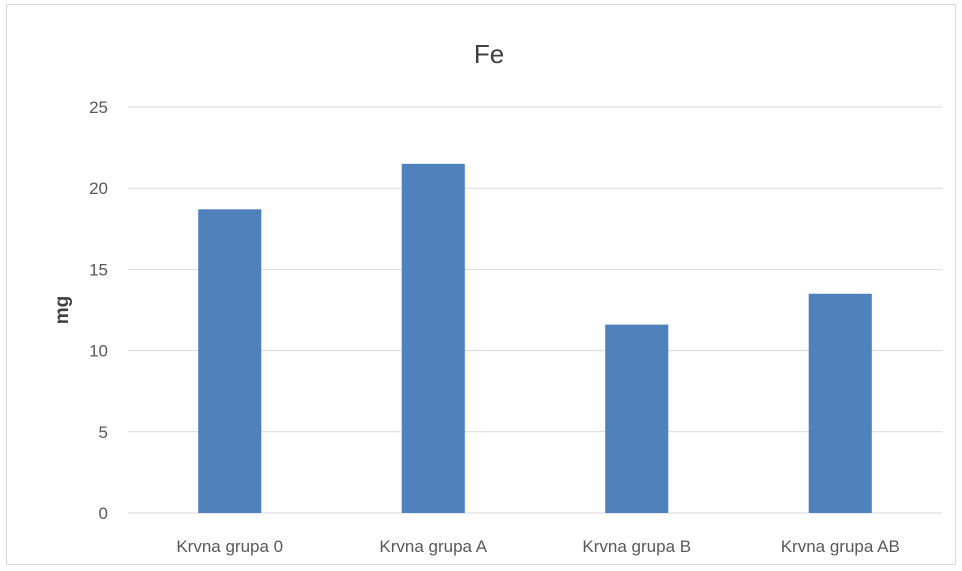 This screenshot has height=571, width=962. I want to click on y-axis-ticks: 0 5 10 15 20 25, so click(98, 310).